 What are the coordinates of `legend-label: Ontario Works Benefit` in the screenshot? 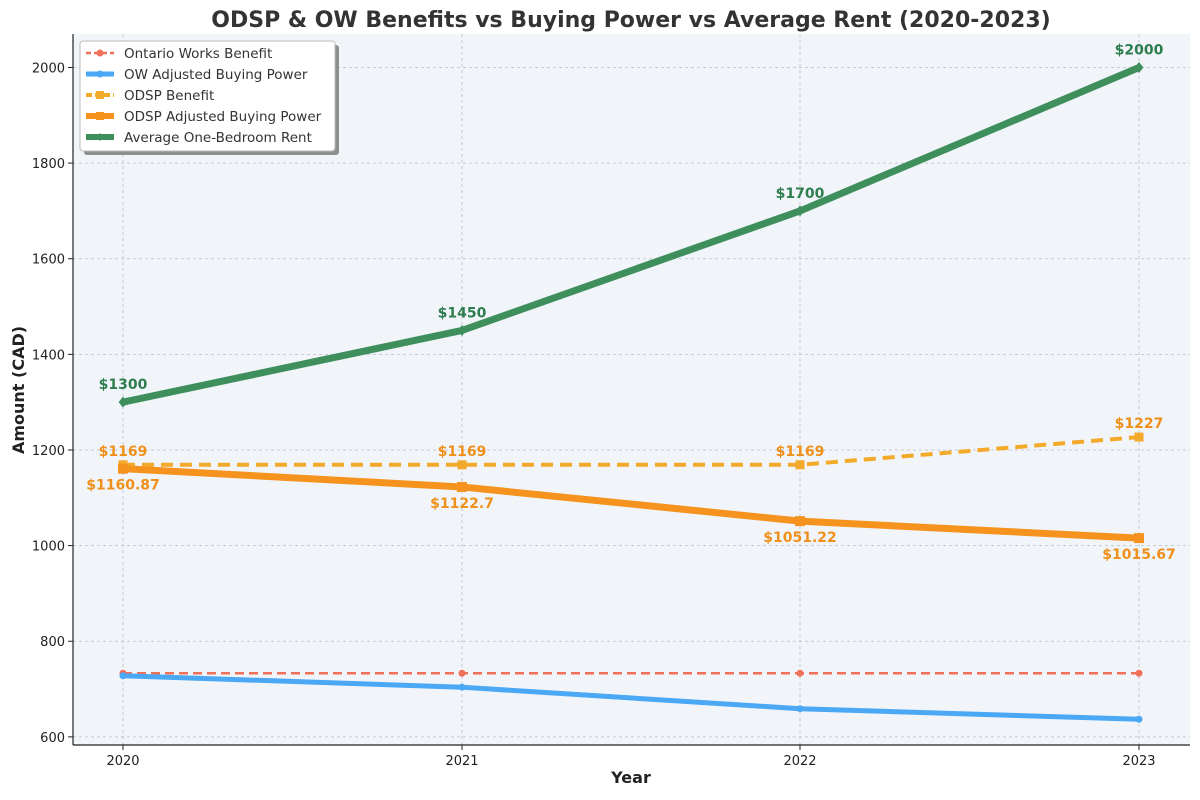 It's located at (198, 54).